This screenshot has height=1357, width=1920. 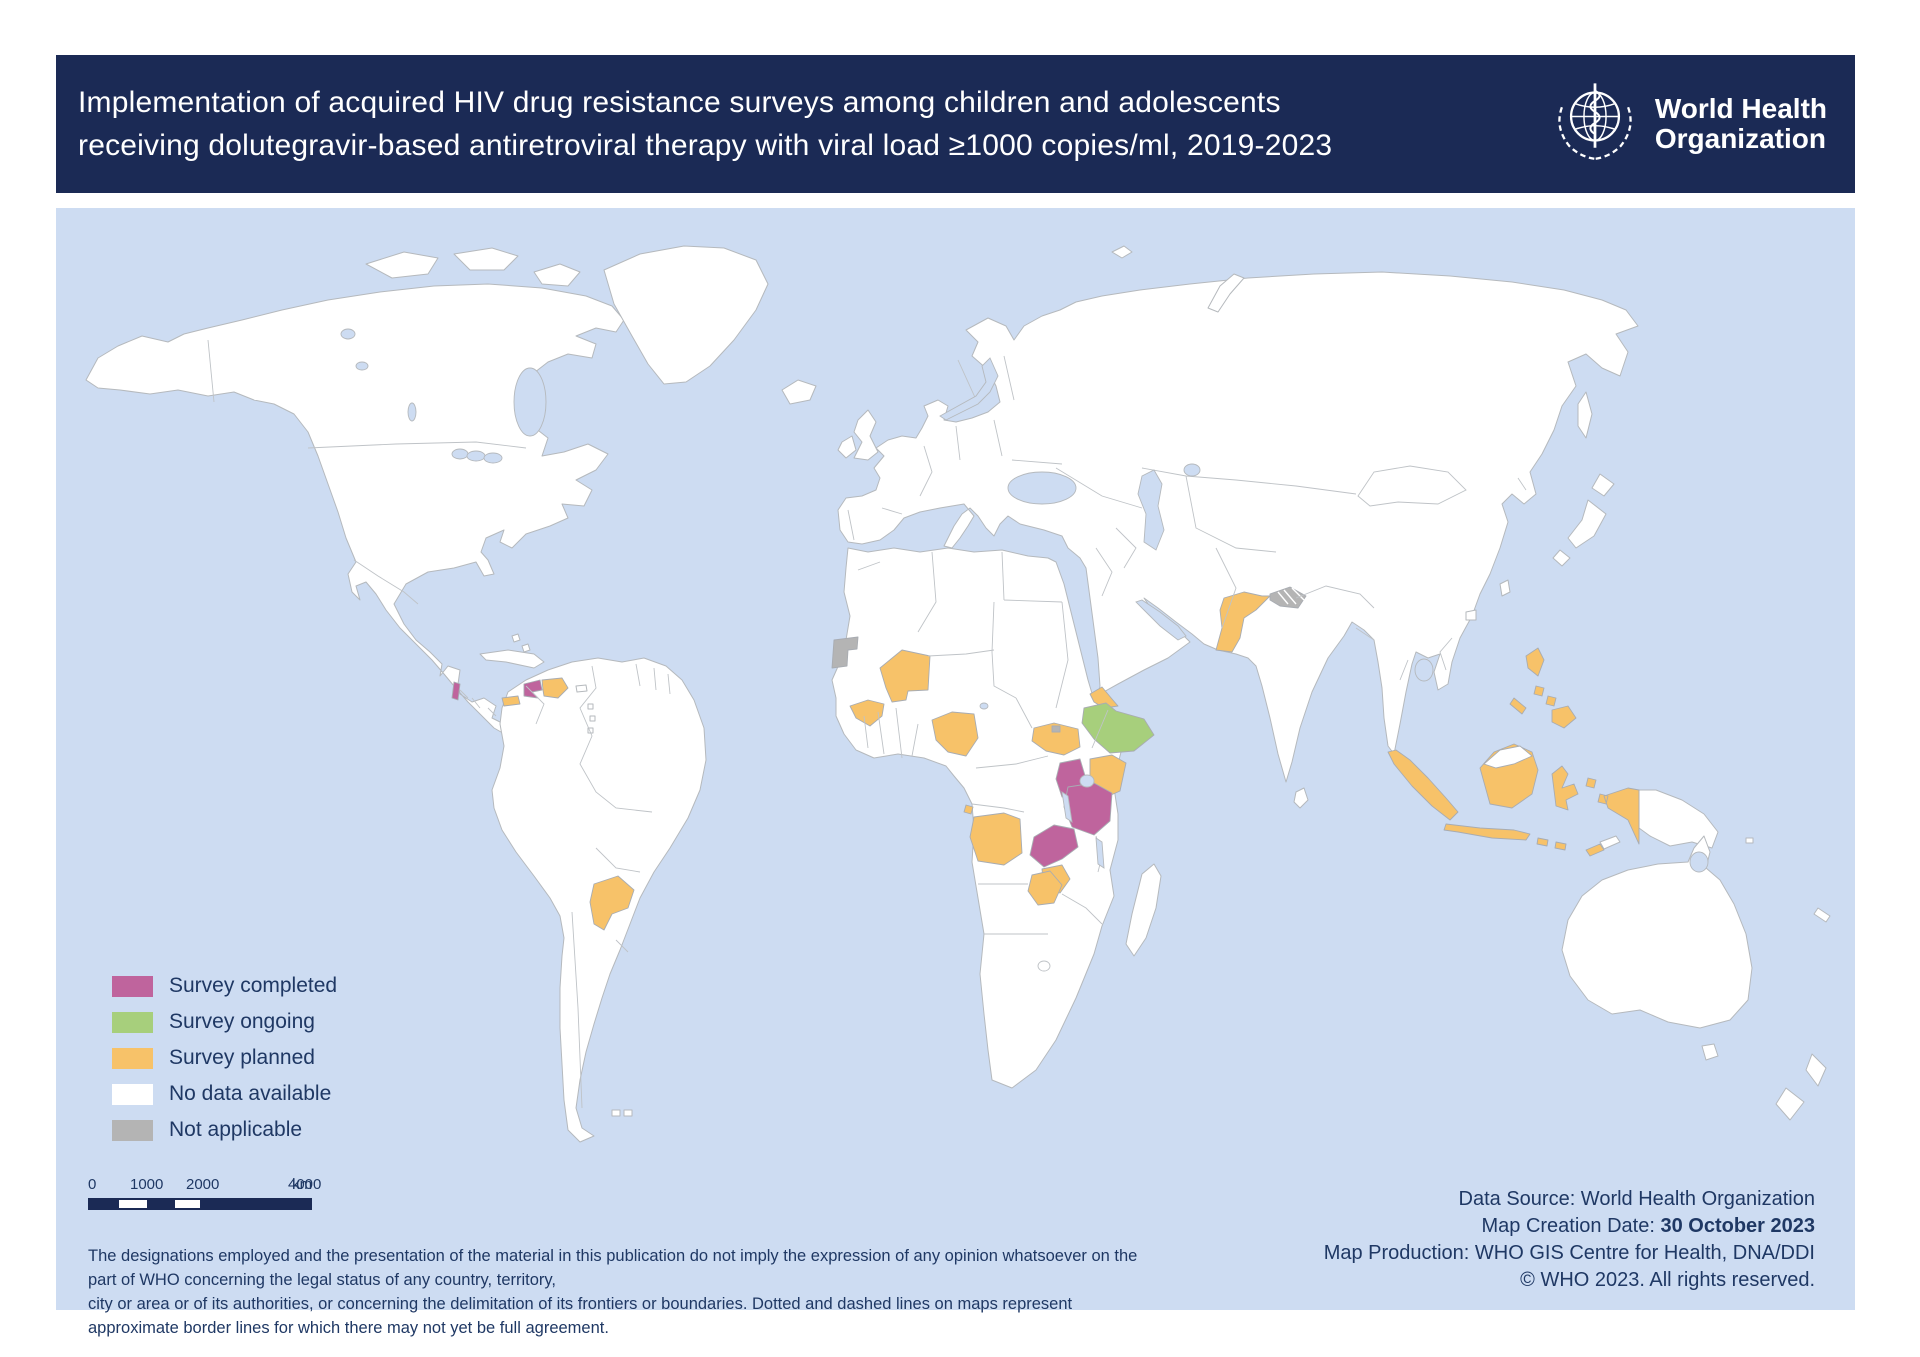 What do you see at coordinates (132, 1058) in the screenshot?
I see `legend-swatch-planned` at bounding box center [132, 1058].